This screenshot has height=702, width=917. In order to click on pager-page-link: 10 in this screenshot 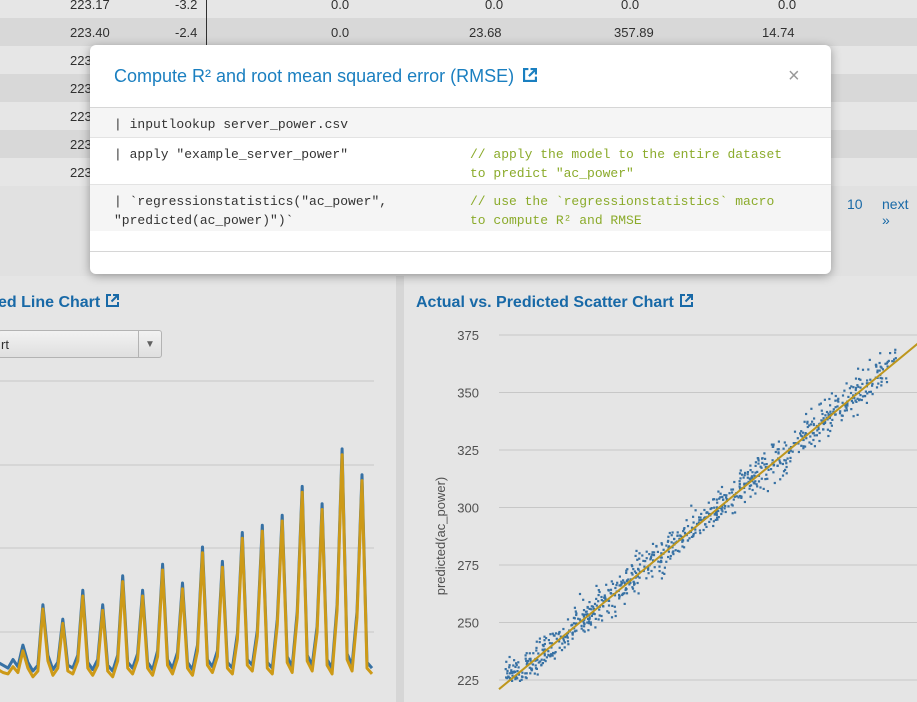, I will do `click(855, 204)`.